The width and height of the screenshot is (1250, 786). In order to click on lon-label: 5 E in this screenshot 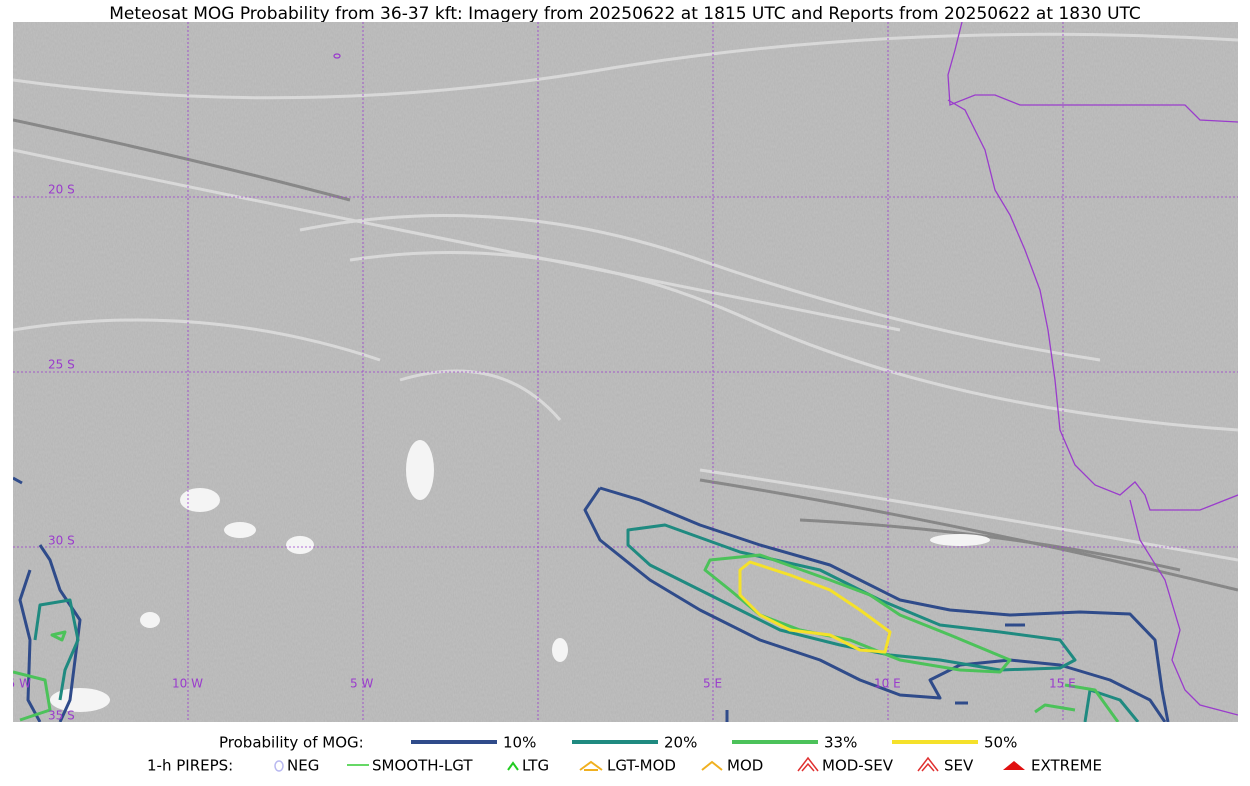, I will do `click(712, 684)`.